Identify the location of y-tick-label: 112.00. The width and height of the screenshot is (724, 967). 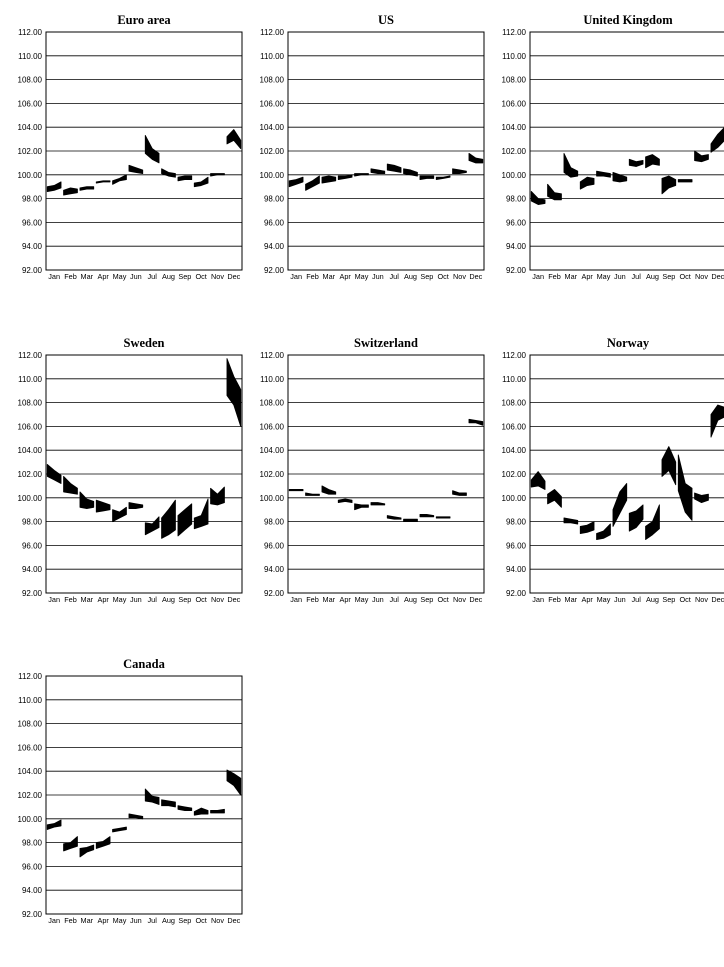
(272, 355).